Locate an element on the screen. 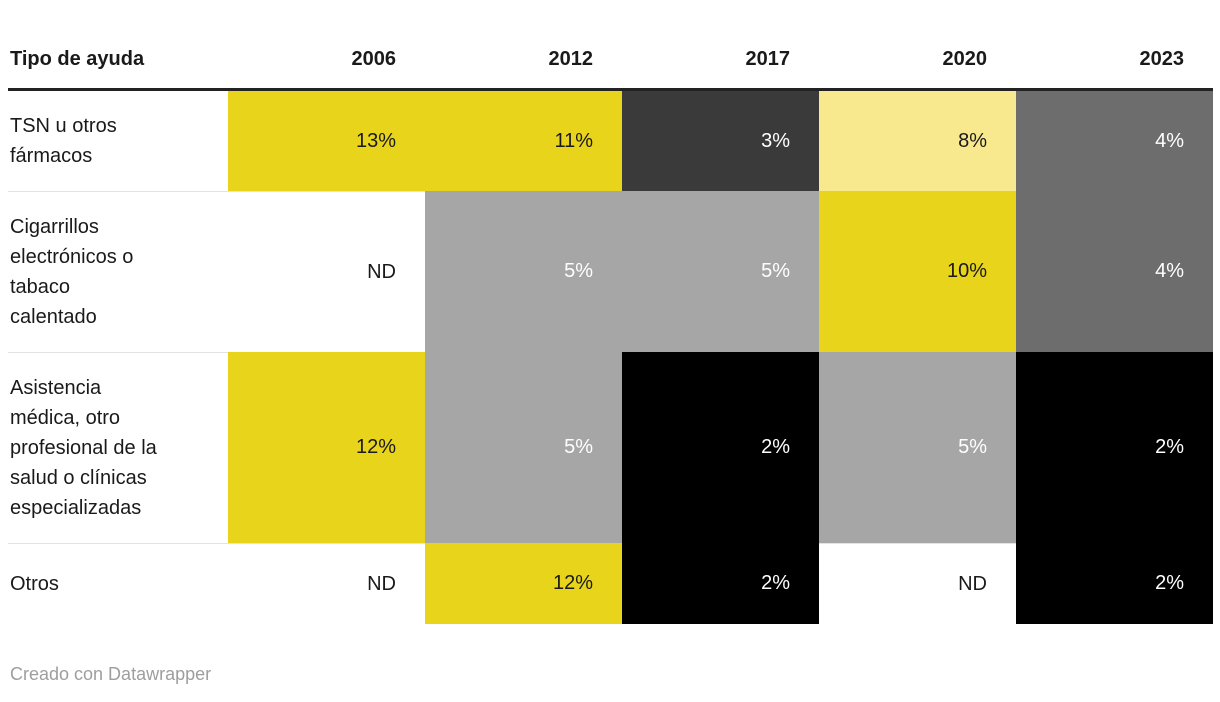  value-cell: 3% is located at coordinates (720, 141).